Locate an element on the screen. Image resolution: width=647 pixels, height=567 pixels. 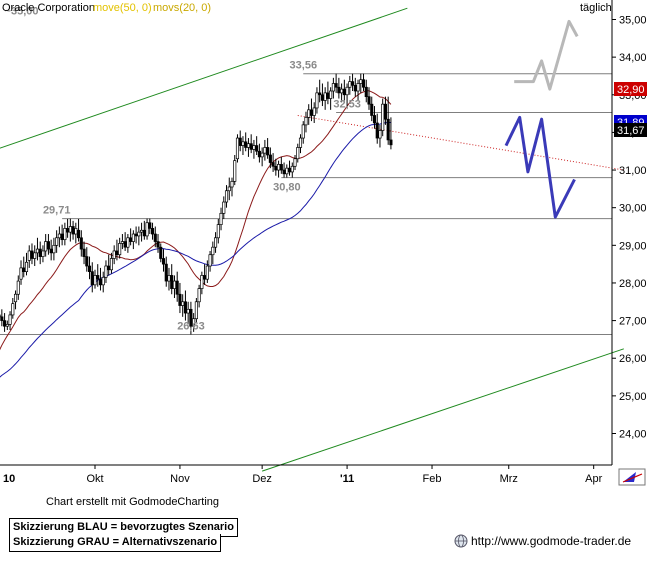
price-badge-bg is located at coordinates (630, 89).